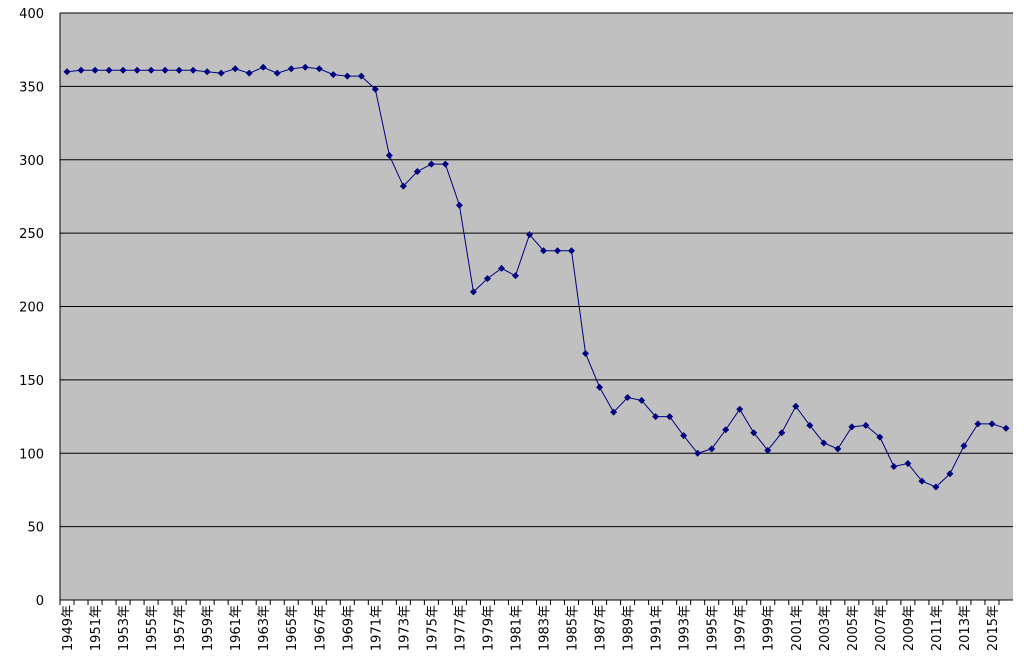 This screenshot has width=1024, height=669. What do you see at coordinates (769, 628) in the screenshot?
I see `x-tick-label: 1999年` at bounding box center [769, 628].